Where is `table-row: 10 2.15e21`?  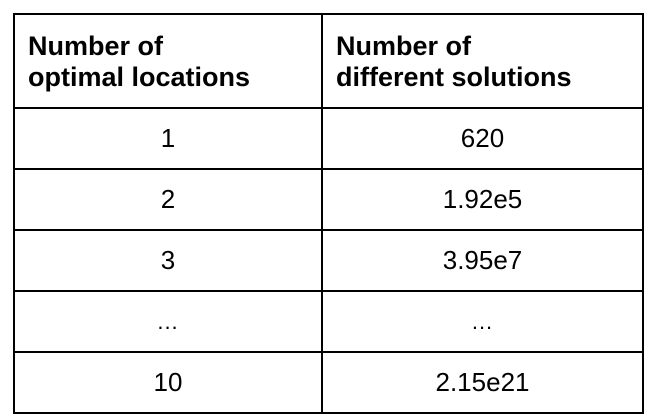
table-row: 10 2.15e21 is located at coordinates (328, 382).